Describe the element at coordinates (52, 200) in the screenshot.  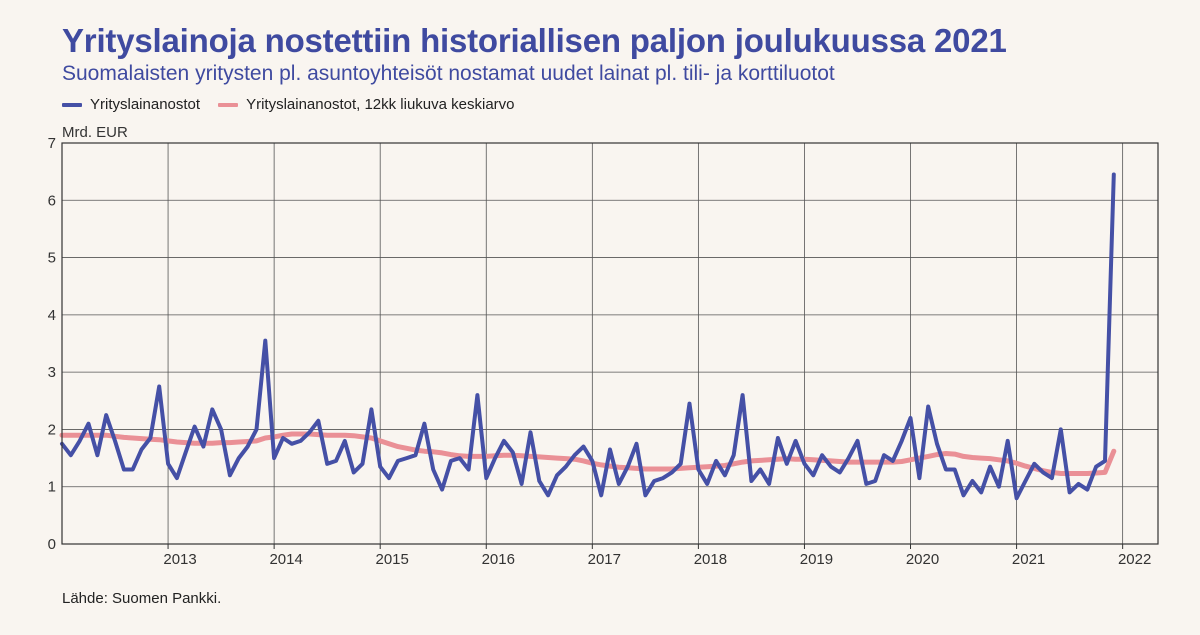
I see `y-tick-label: 6` at that location.